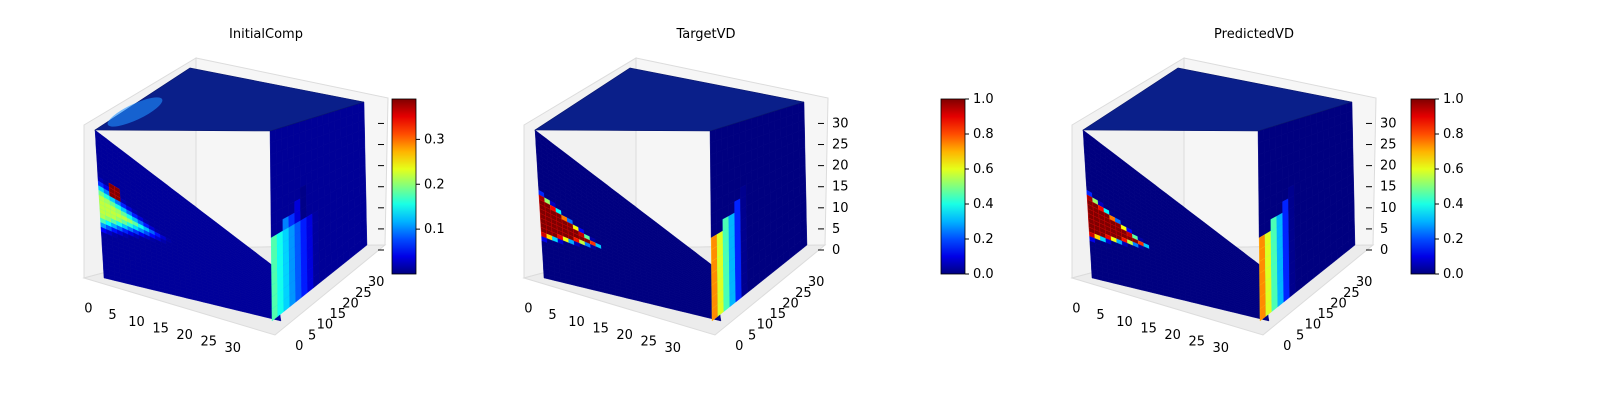 The height and width of the screenshot is (400, 1600). Describe the element at coordinates (229, 99) in the screenshot. I see `top-face` at that location.